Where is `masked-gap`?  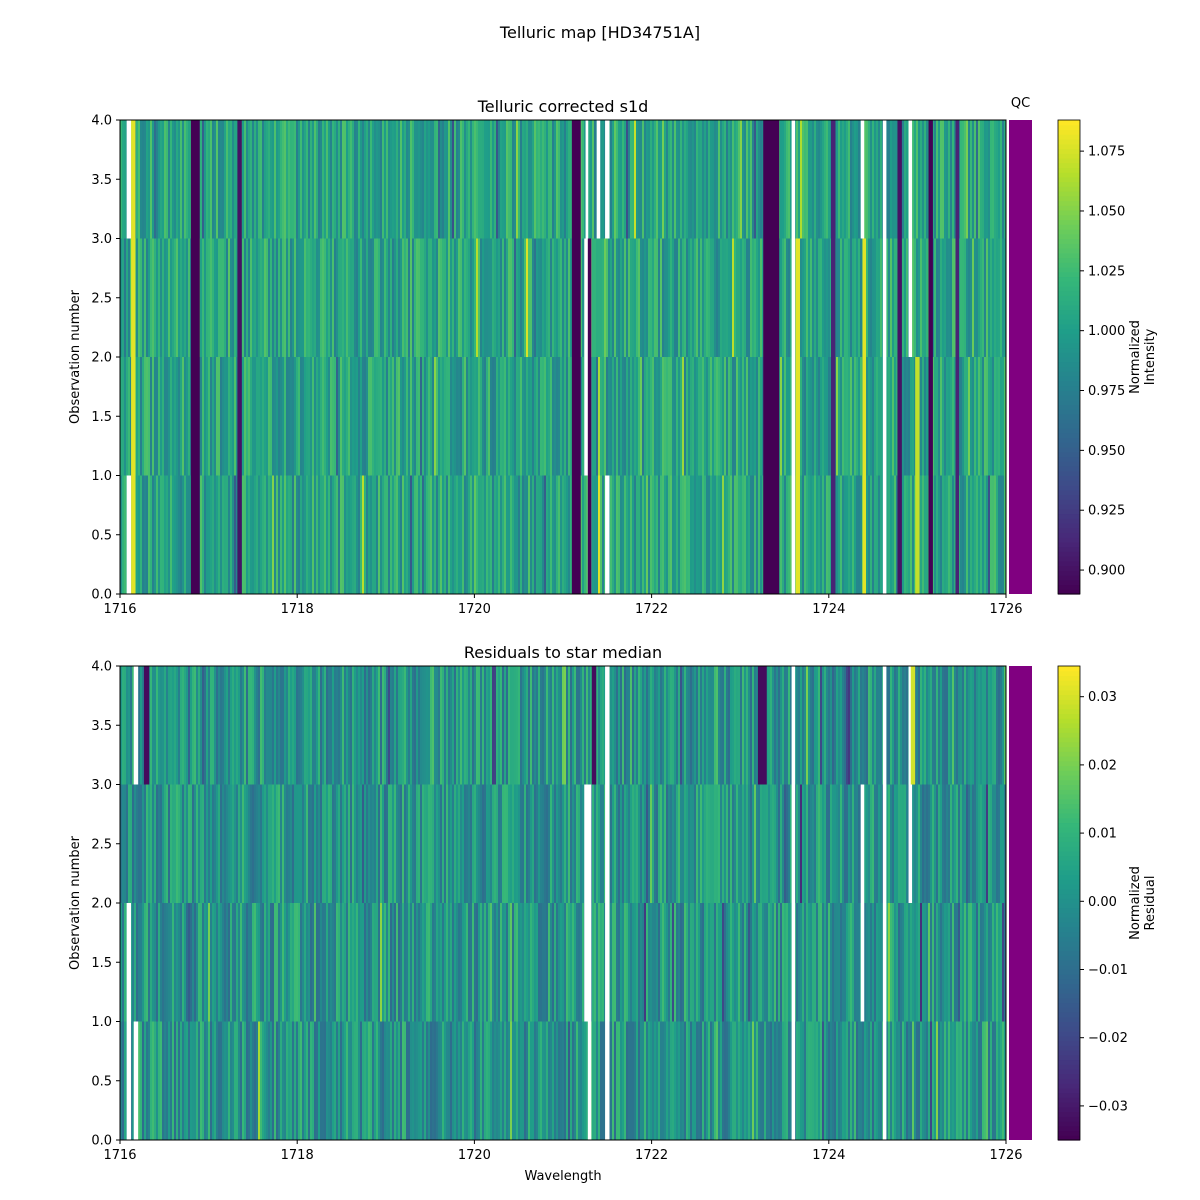
masked-gap is located at coordinates (793, 534).